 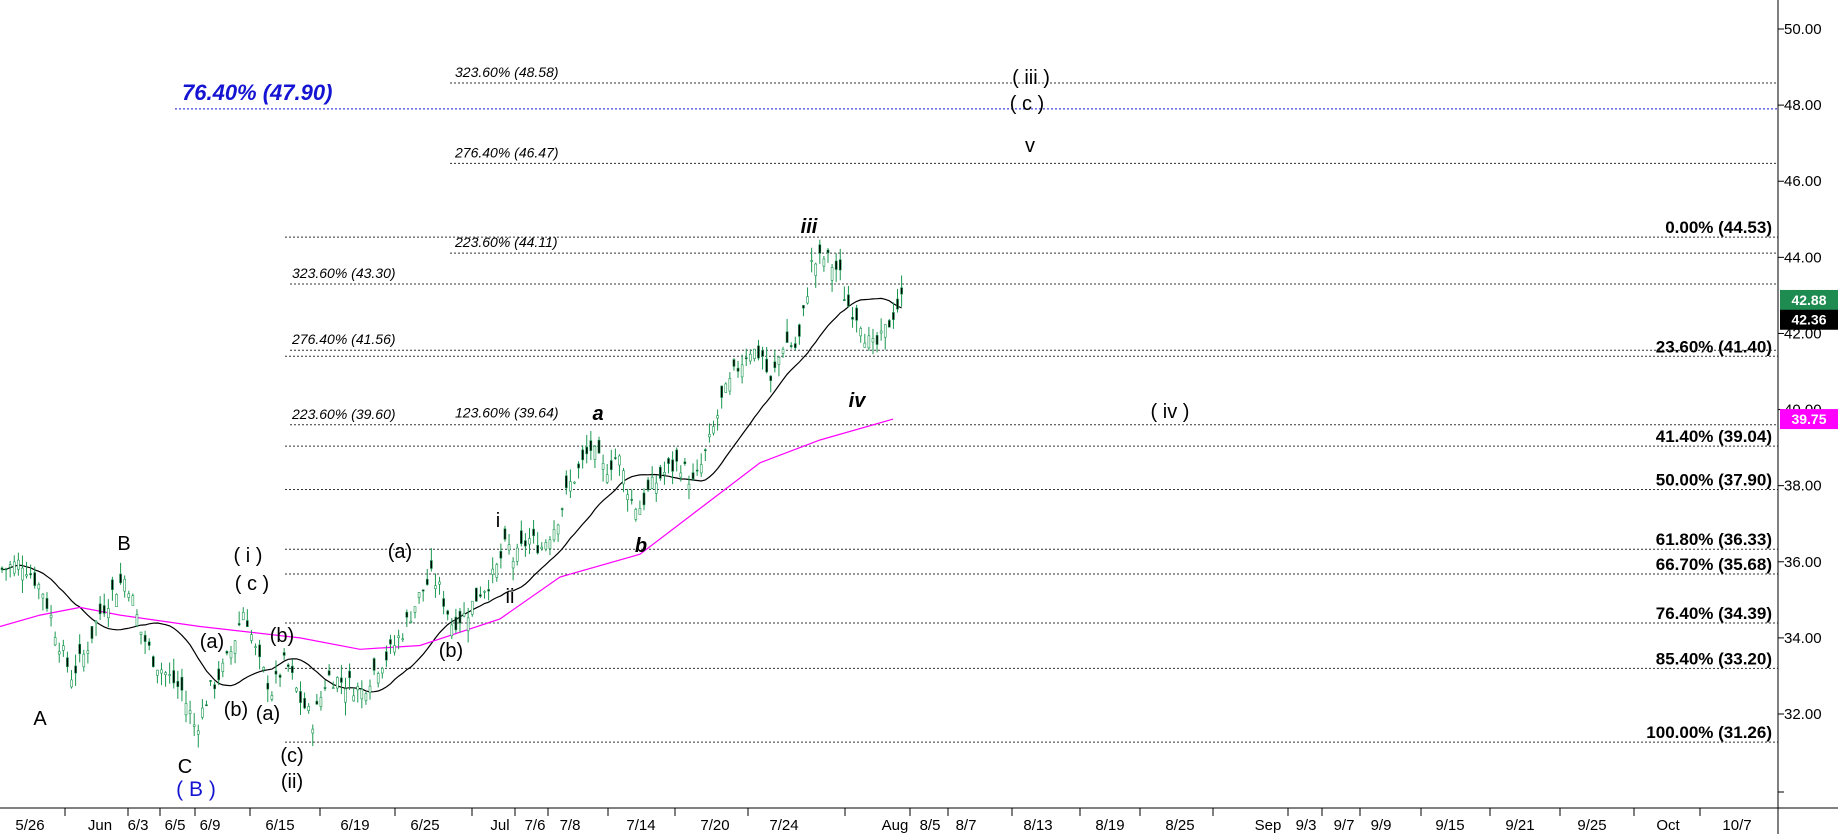 What do you see at coordinates (1268, 825) in the screenshot?
I see `x-tick-label: Sep` at bounding box center [1268, 825].